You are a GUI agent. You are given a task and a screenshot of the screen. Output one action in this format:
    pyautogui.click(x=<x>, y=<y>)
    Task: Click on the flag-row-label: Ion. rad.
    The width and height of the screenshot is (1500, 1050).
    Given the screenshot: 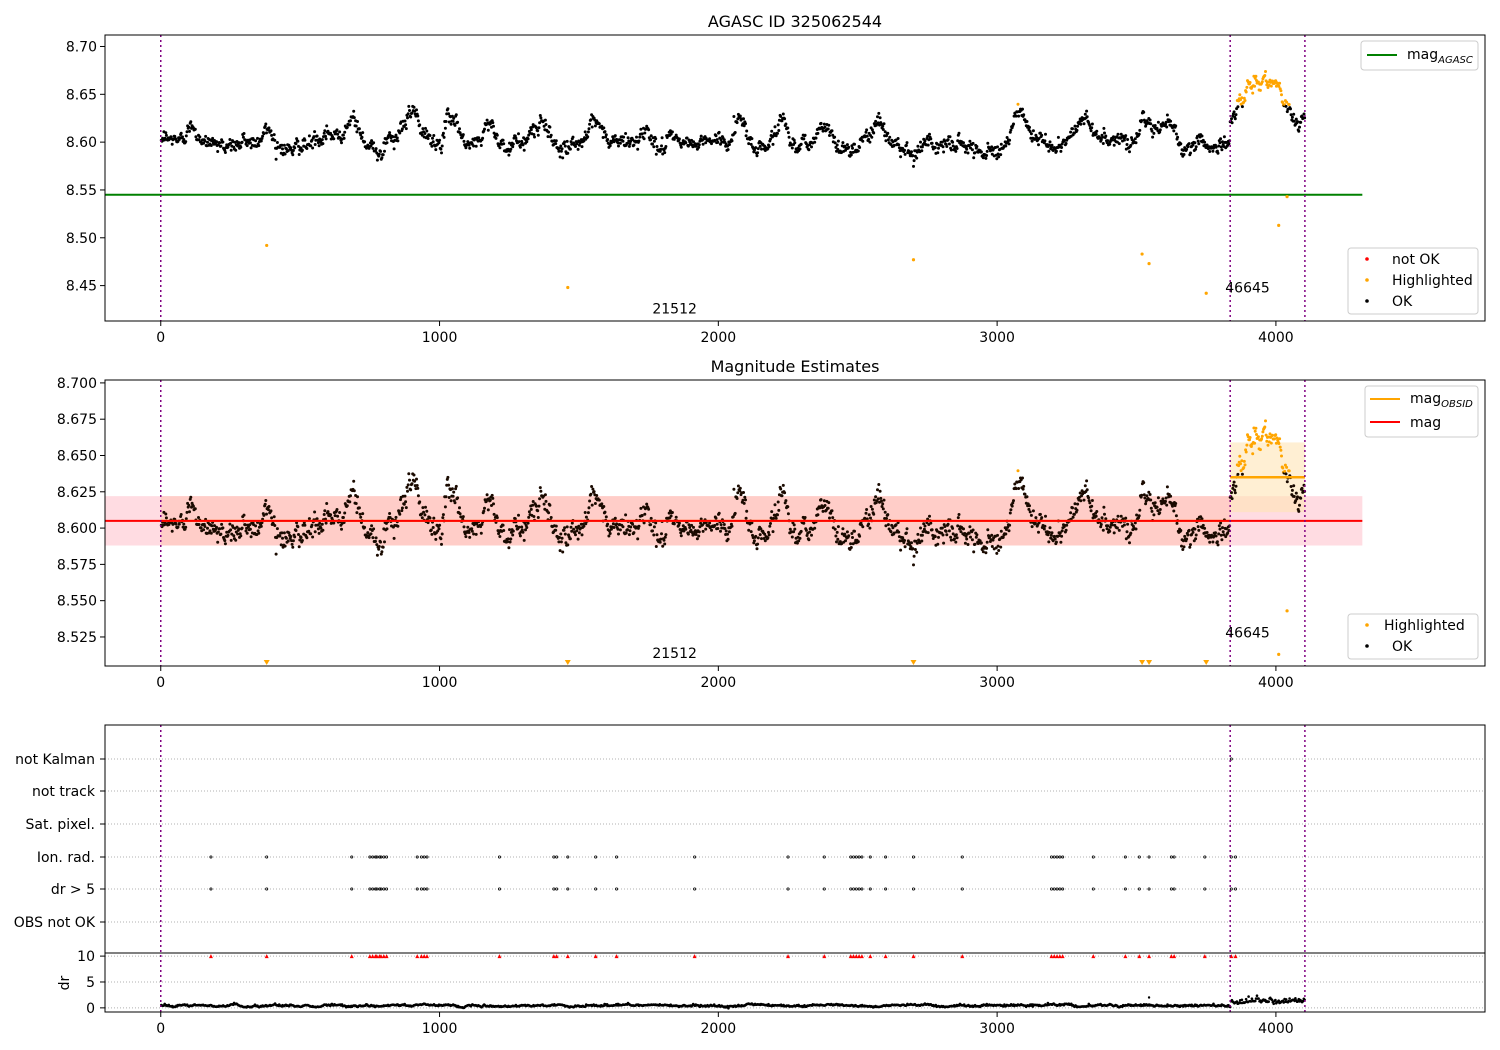 What is the action you would take?
    pyautogui.click(x=66, y=858)
    